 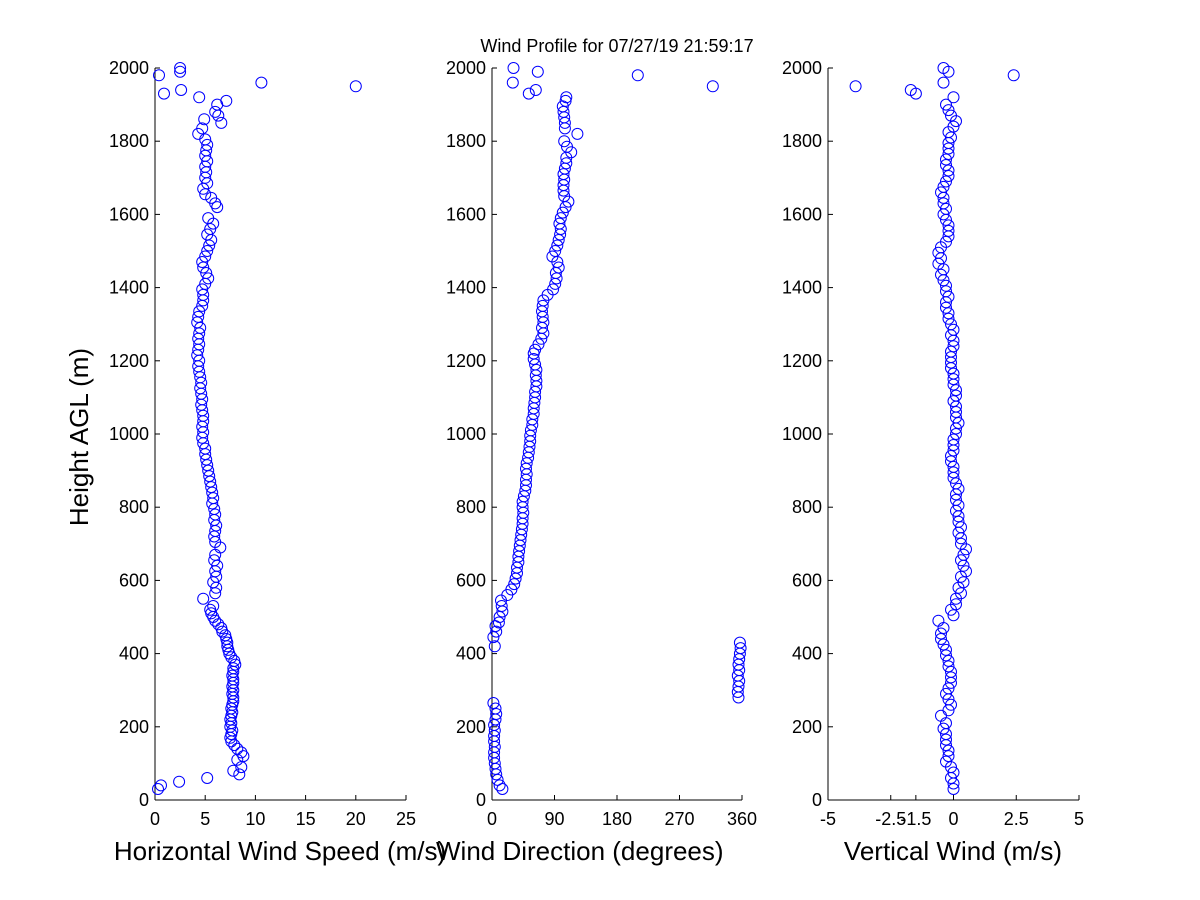 What do you see at coordinates (79, 437) in the screenshot?
I see `y-axis-label: Height AGL (m)` at bounding box center [79, 437].